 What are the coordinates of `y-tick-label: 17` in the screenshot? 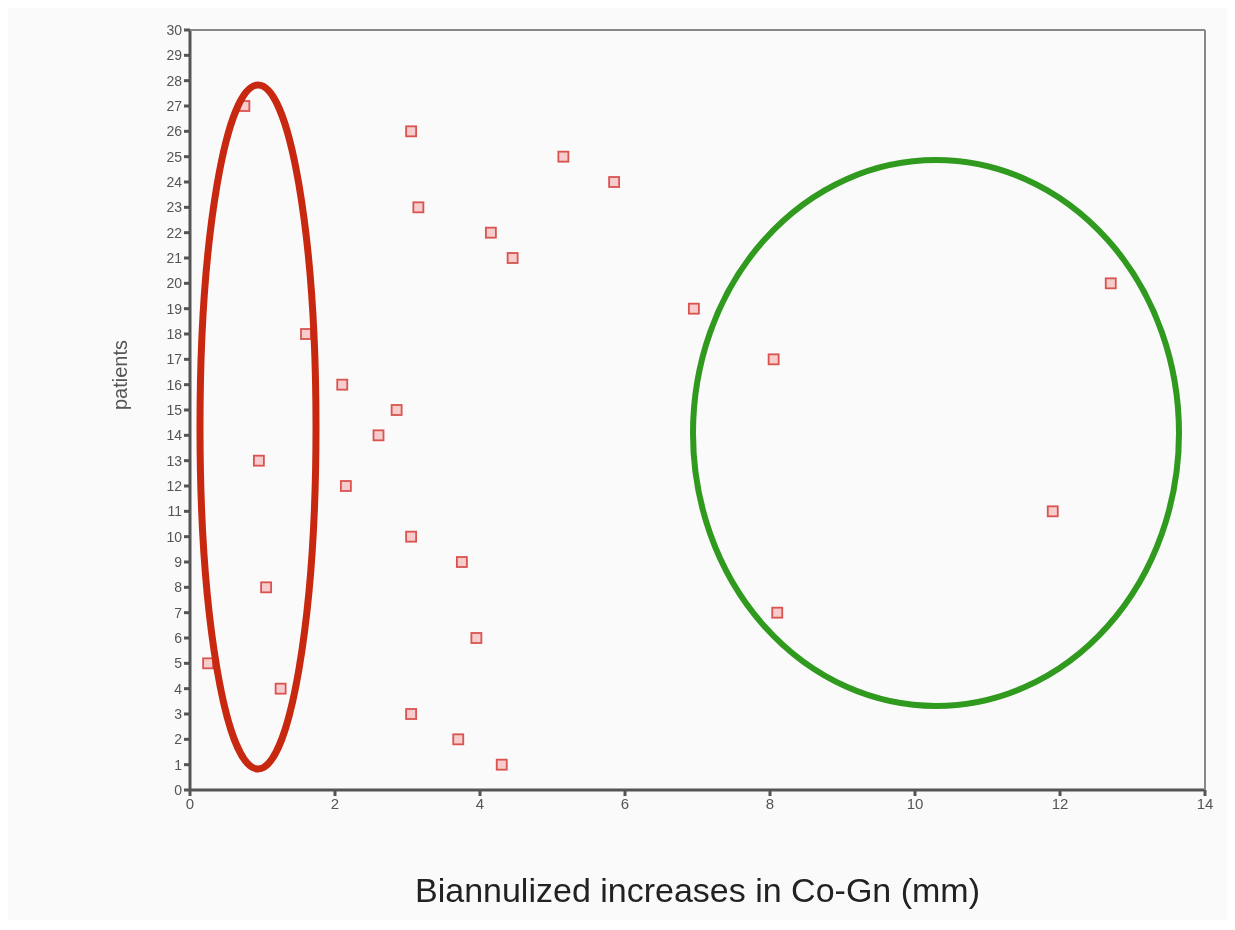 It's located at (174, 359).